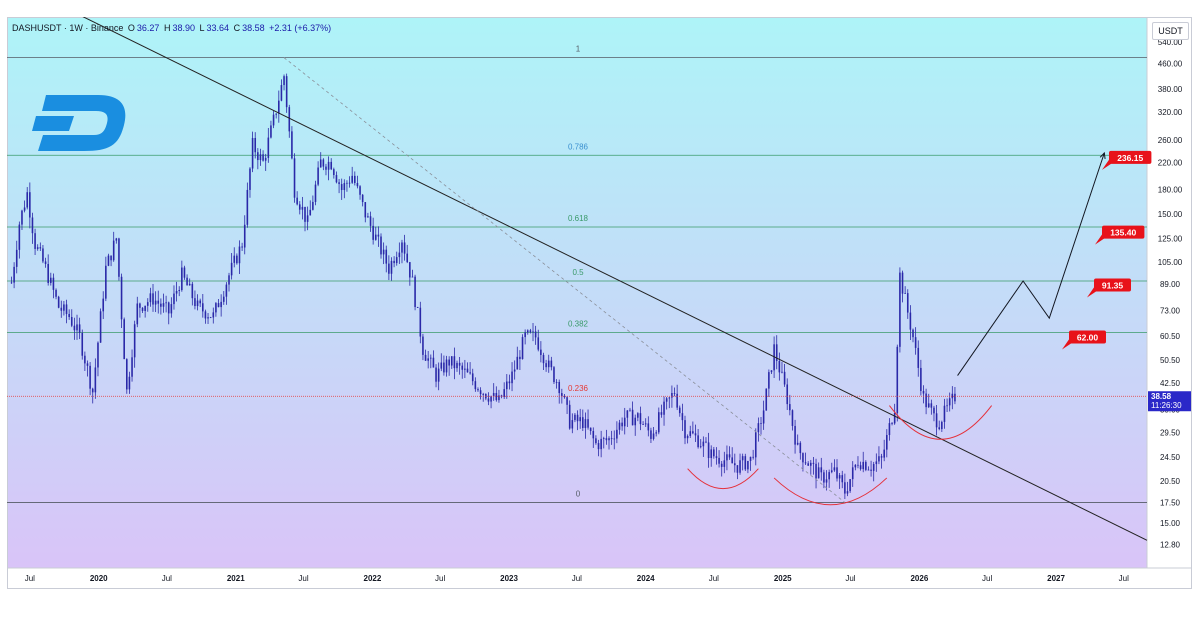  Describe the element at coordinates (373, 578) in the screenshot. I see `time-tick-label: 2022` at that location.